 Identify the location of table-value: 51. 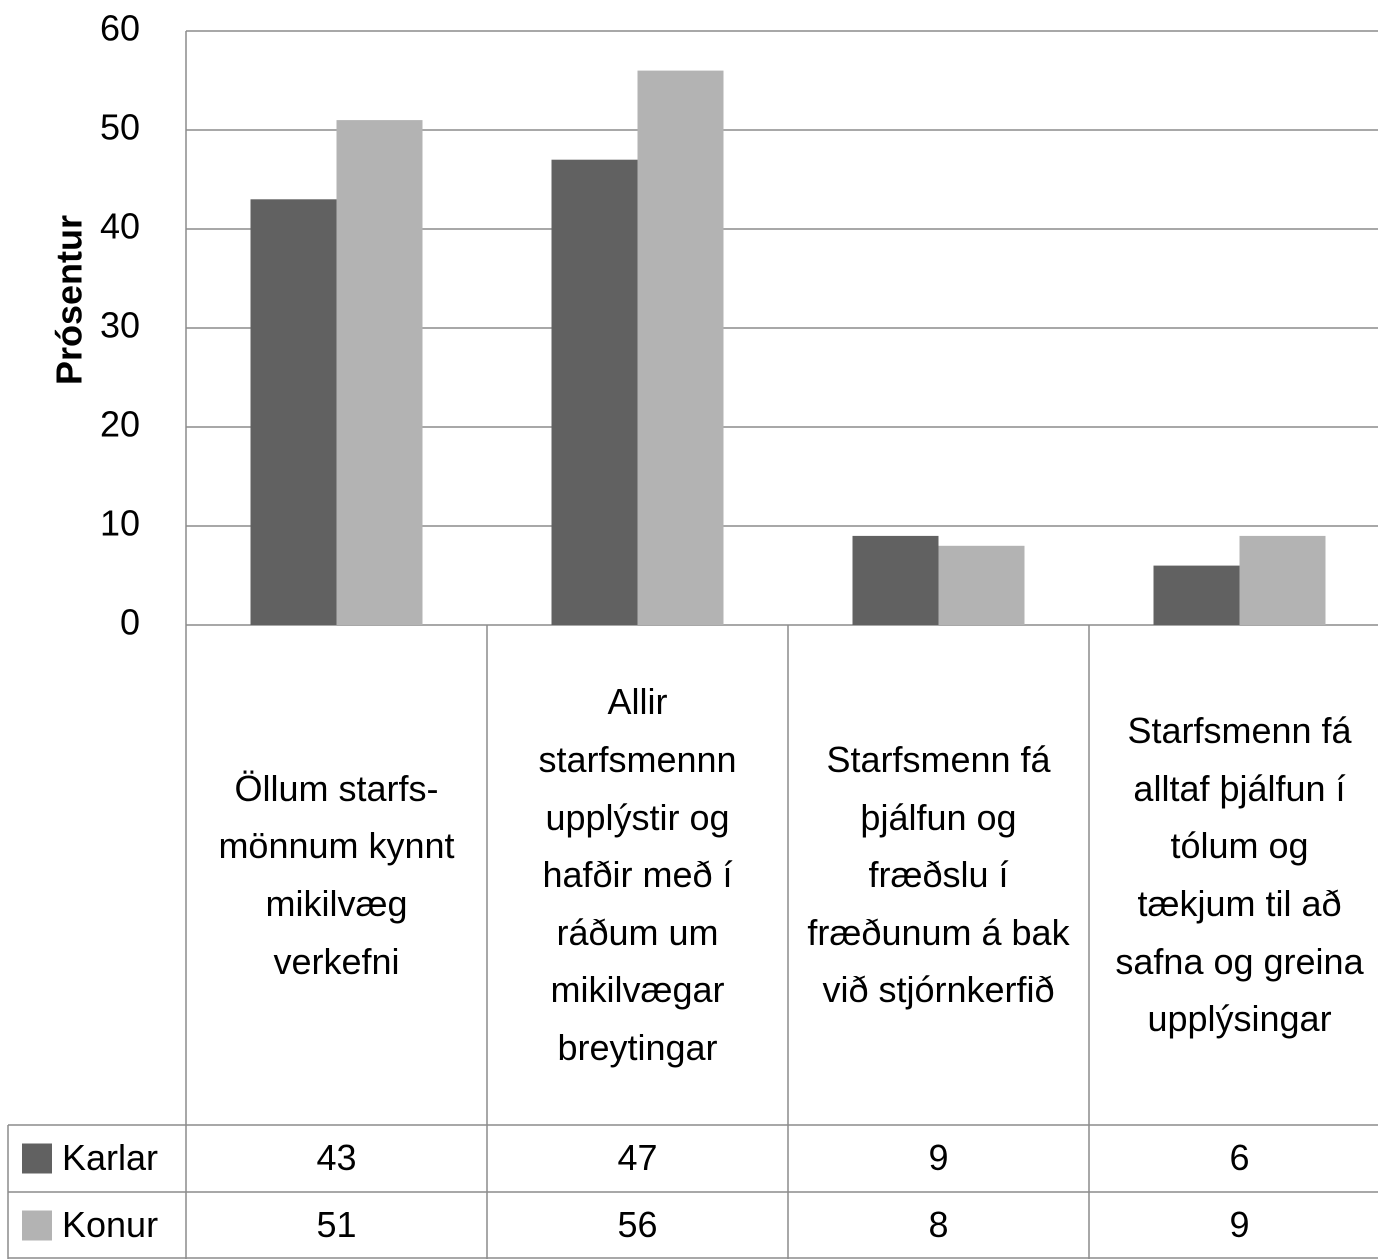
(336, 1224).